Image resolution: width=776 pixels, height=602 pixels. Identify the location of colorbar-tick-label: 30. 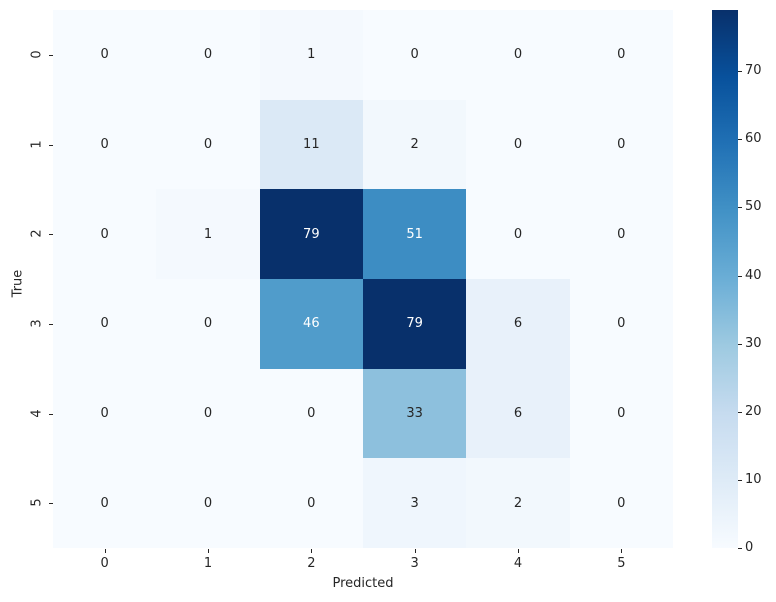
(753, 343).